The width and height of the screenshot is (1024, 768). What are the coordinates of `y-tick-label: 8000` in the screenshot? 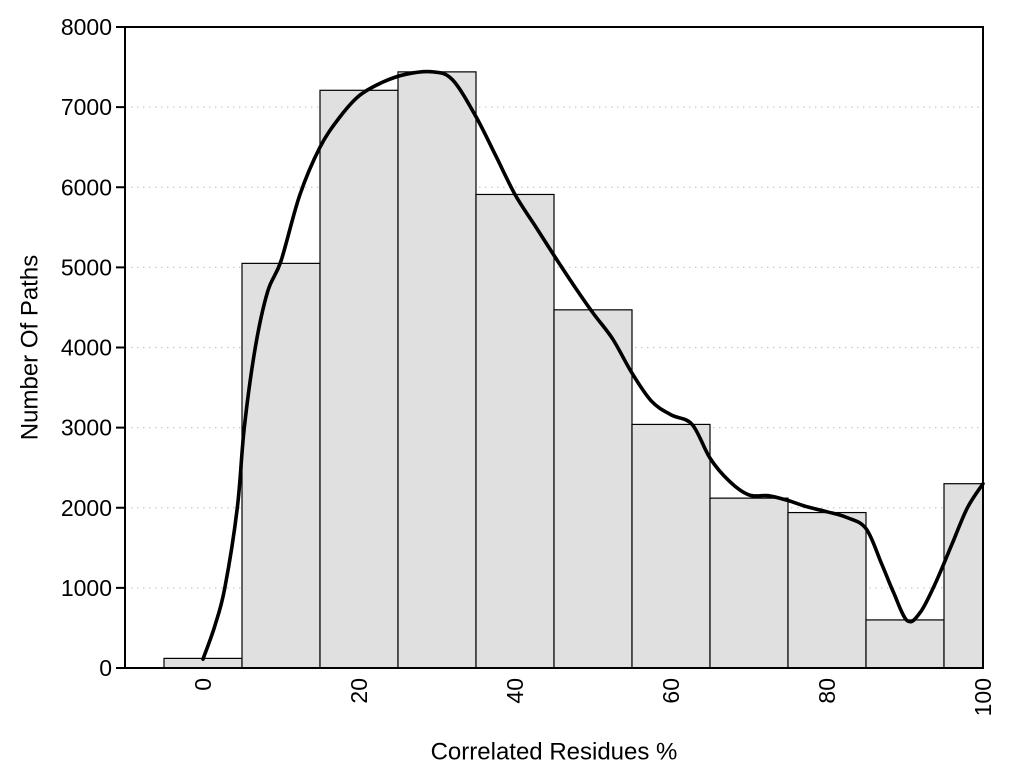 It's located at (86, 27).